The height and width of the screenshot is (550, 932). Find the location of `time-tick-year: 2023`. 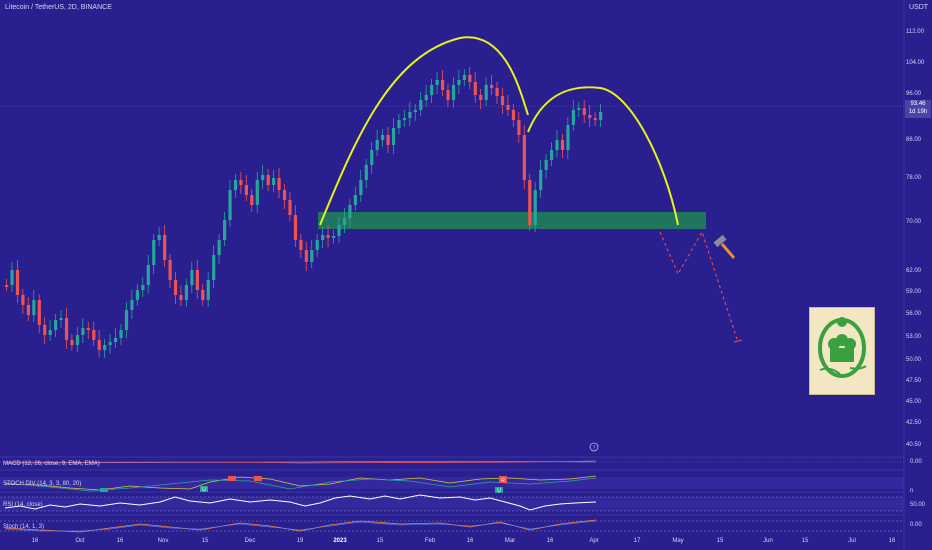

time-tick-year: 2023 is located at coordinates (340, 541).